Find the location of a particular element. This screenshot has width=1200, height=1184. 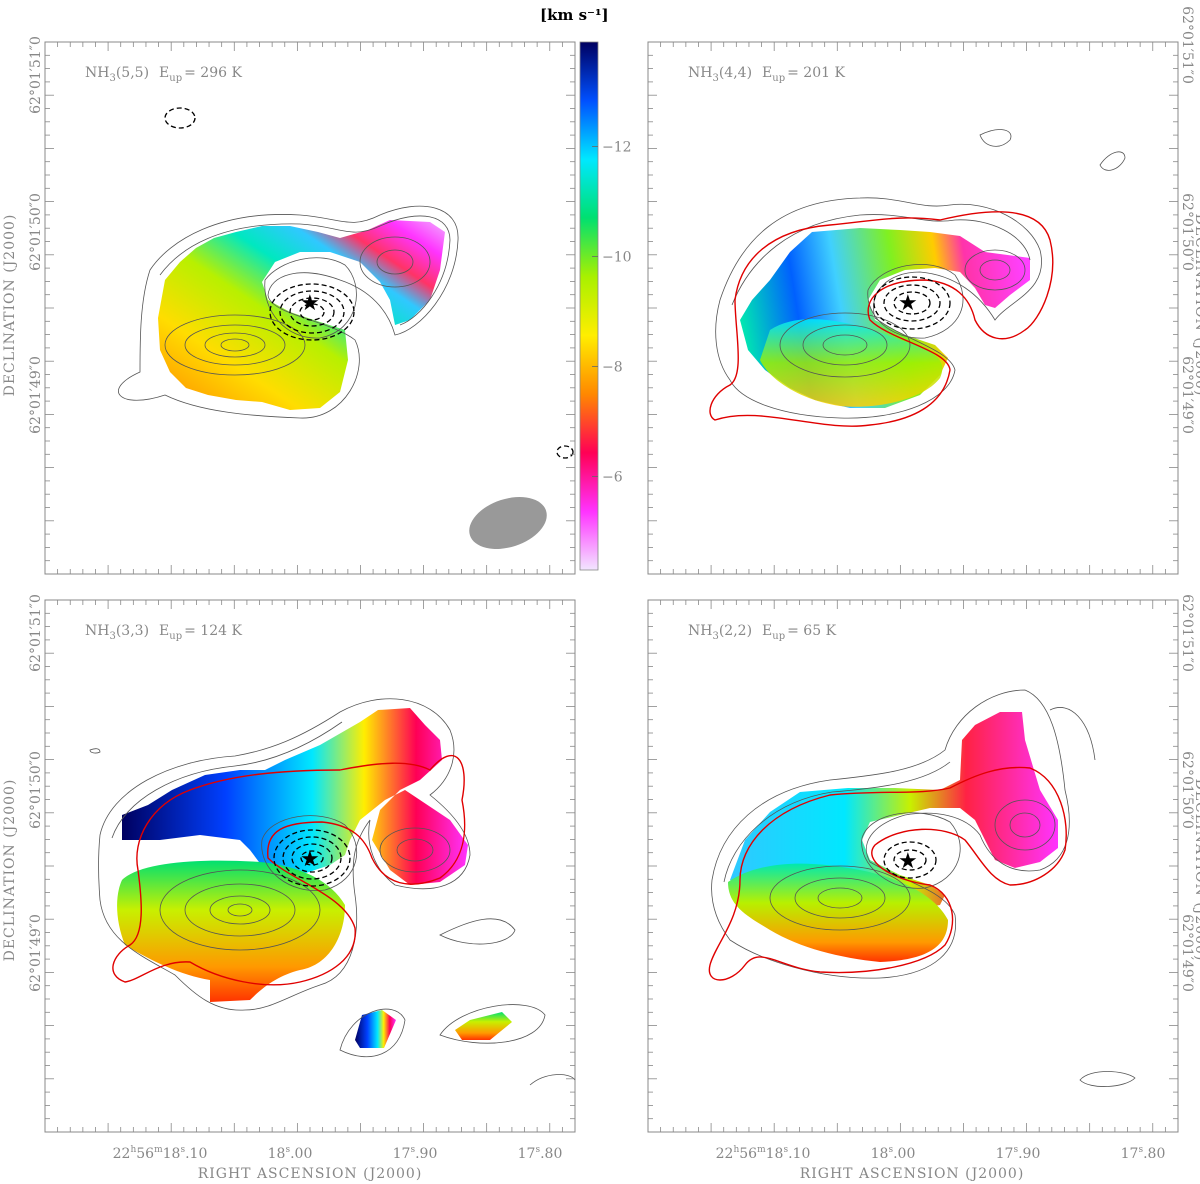

svg-text:NH3(4,4)Eup= 201 K: NH3(4,4) Eup = 201 K is located at coordinates (766, 74).